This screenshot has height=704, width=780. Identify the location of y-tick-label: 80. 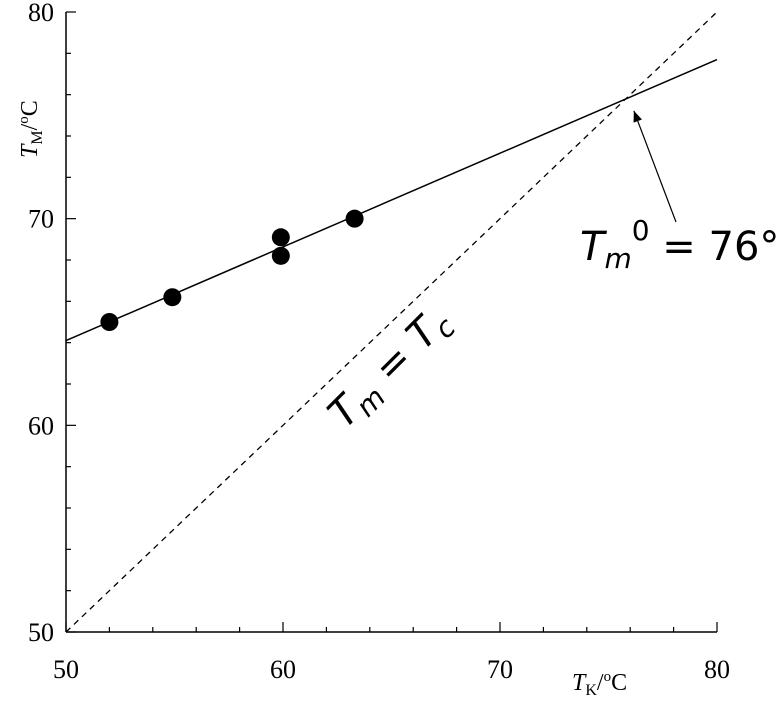
(41, 13).